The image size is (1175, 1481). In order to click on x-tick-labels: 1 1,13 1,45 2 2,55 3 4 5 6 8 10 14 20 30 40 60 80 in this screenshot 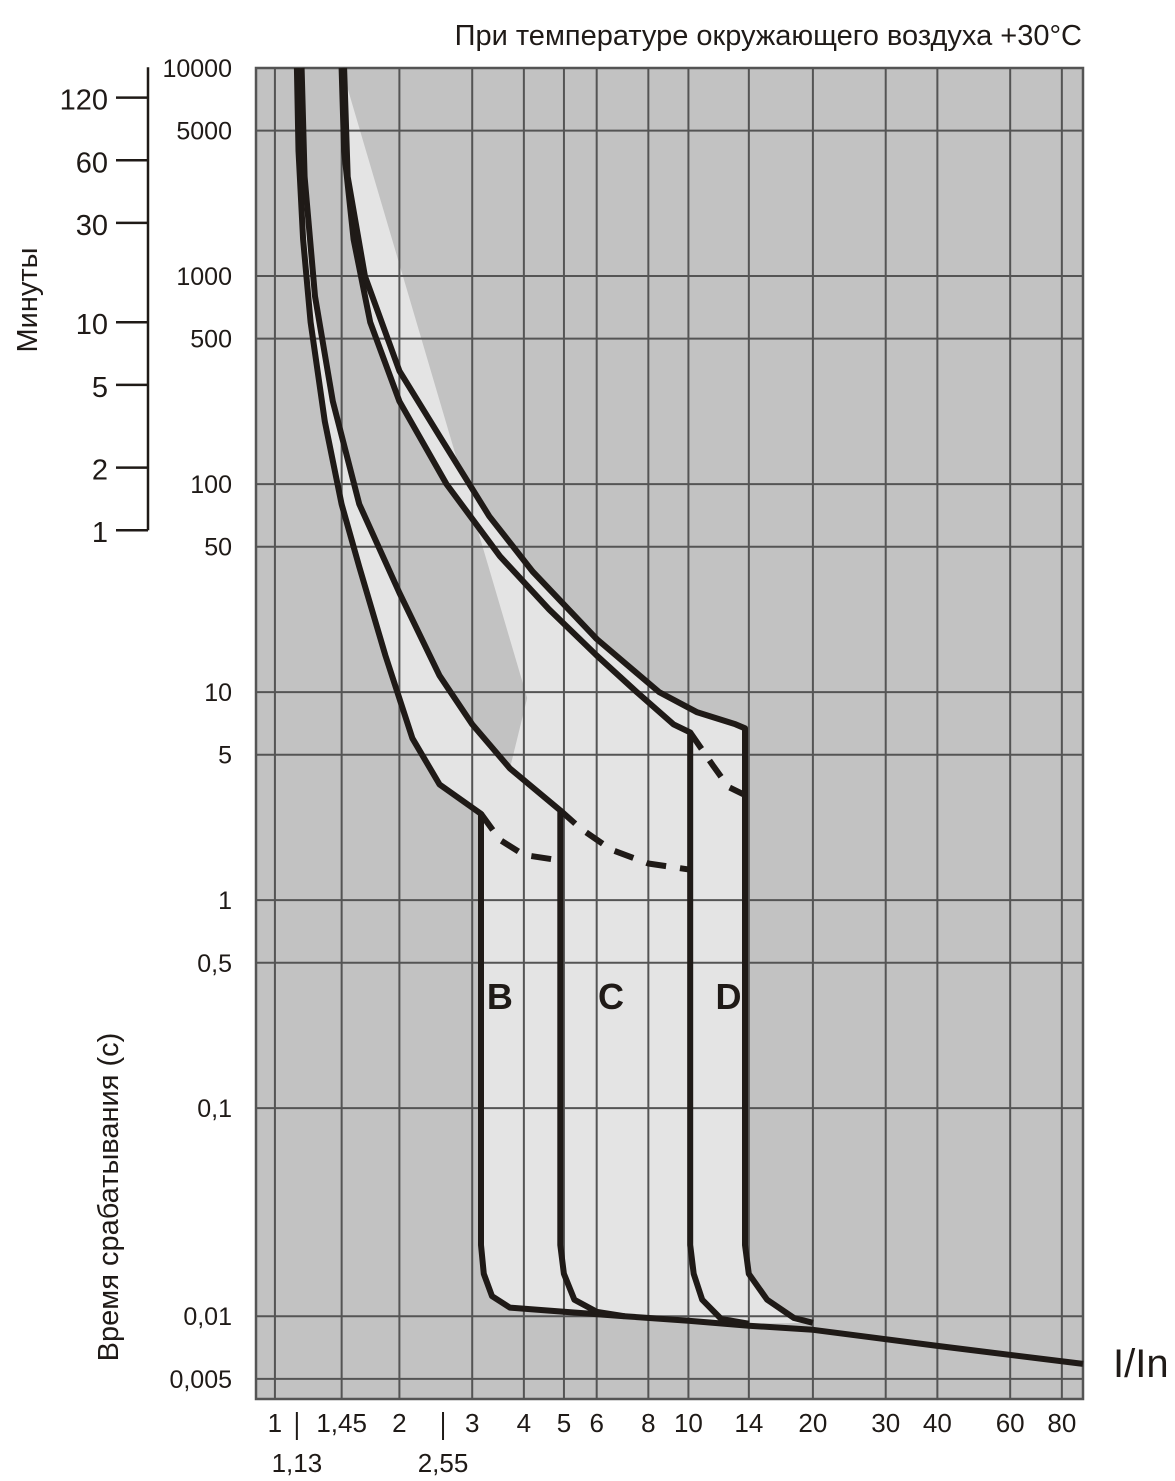, I will do `click(672, 1443)`.